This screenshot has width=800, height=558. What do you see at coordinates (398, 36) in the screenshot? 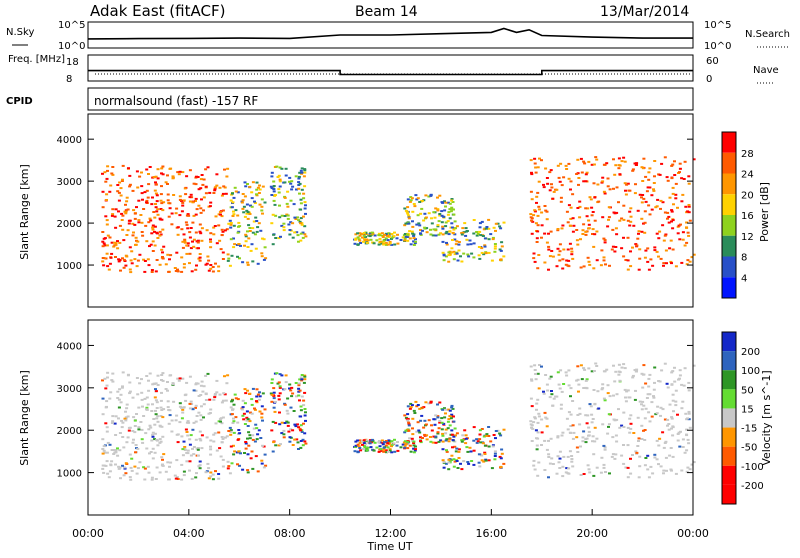
I see `noise-panel: N.Sky 10^5 10^0 10^5 10^0 N.Search` at bounding box center [398, 36].